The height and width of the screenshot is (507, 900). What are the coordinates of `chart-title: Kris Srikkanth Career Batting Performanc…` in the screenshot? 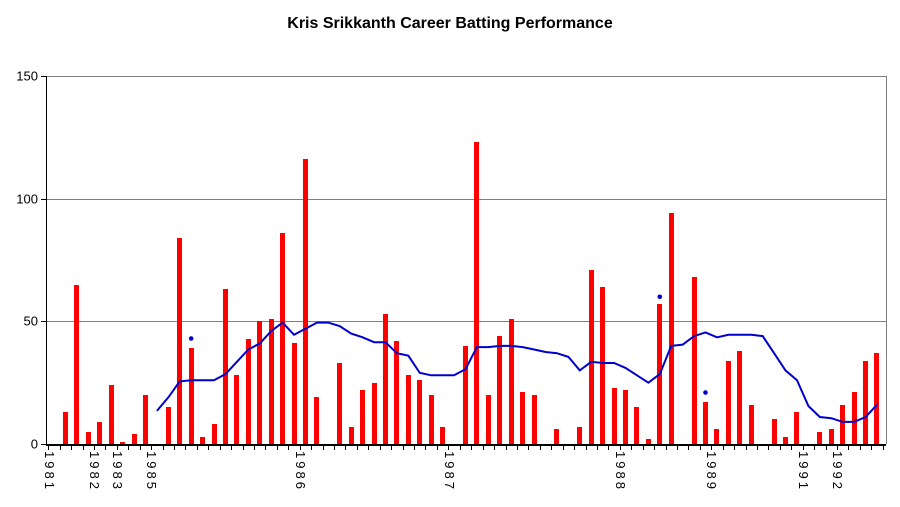 It's located at (450, 23).